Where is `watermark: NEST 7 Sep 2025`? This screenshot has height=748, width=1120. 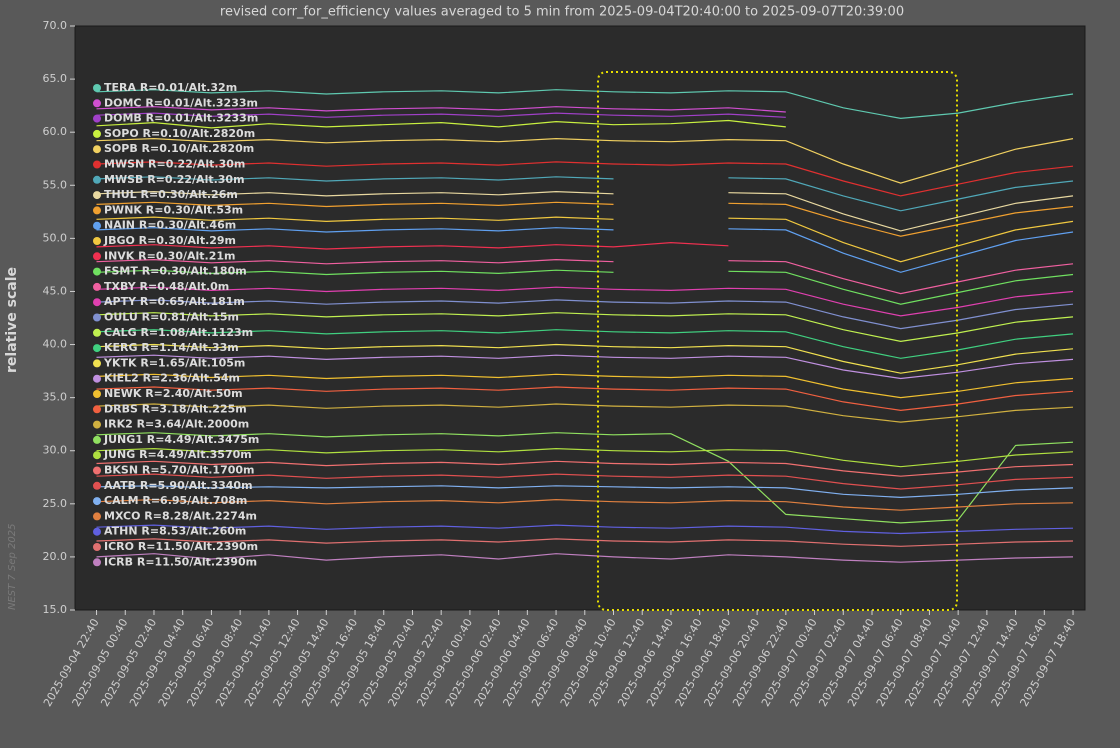
watermark: NEST 7 Sep 2025 is located at coordinates (12, 567).